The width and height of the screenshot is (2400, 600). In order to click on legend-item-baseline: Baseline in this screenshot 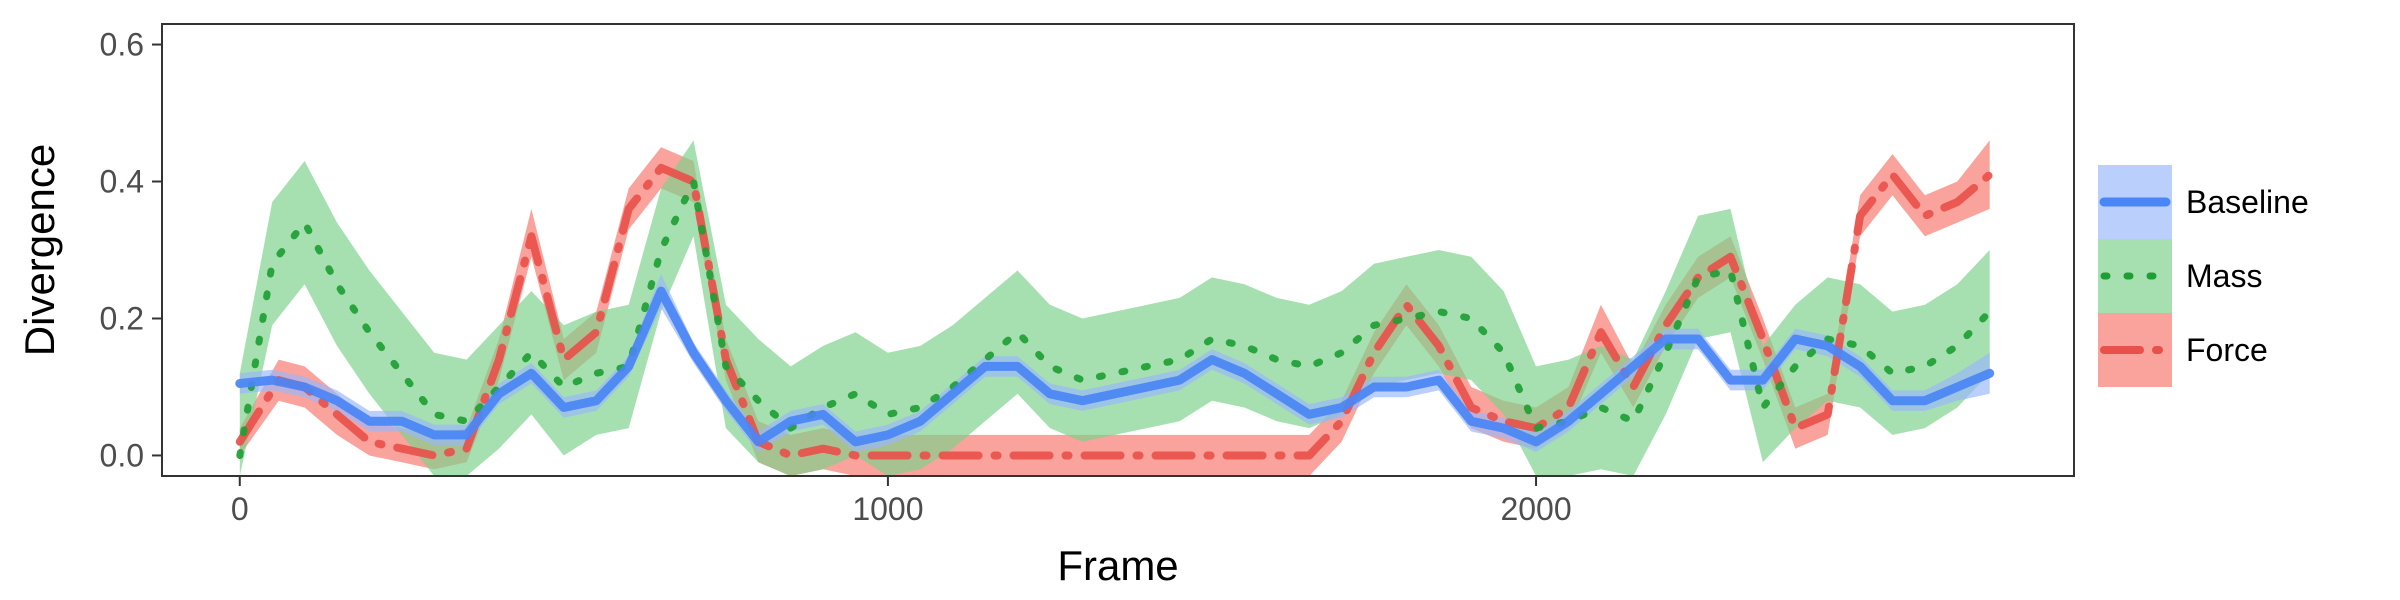, I will do `click(2203, 202)`.